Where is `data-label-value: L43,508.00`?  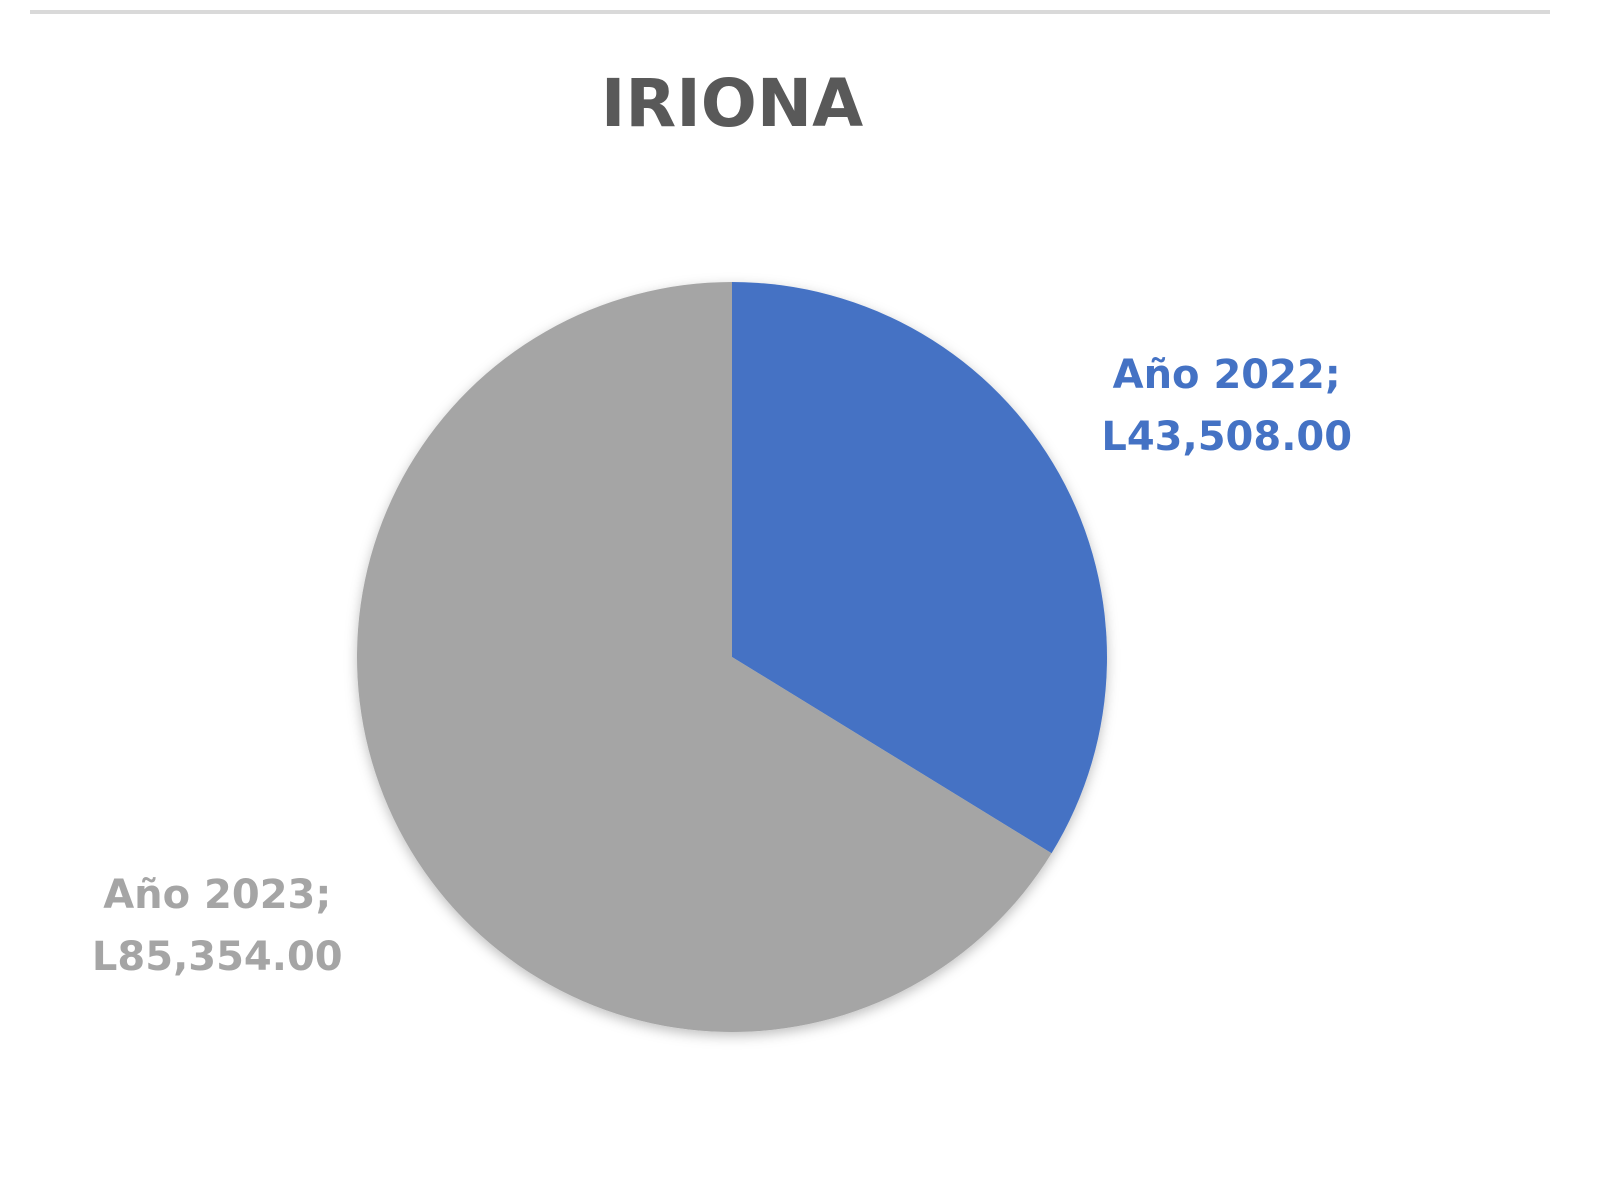 data-label-value: L43,508.00 is located at coordinates (1226, 437).